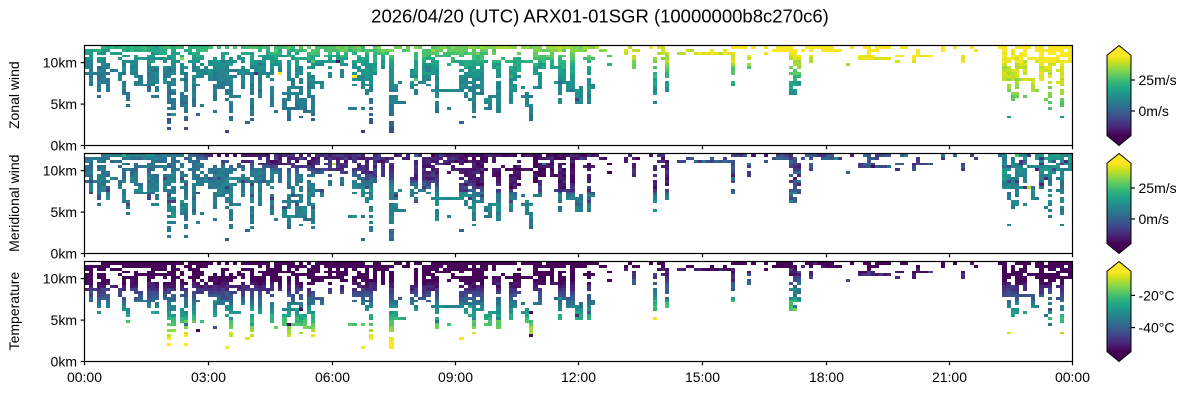 This screenshot has width=1200, height=400. Describe the element at coordinates (208, 377) in the screenshot. I see `svg-text: 03:00` at that location.